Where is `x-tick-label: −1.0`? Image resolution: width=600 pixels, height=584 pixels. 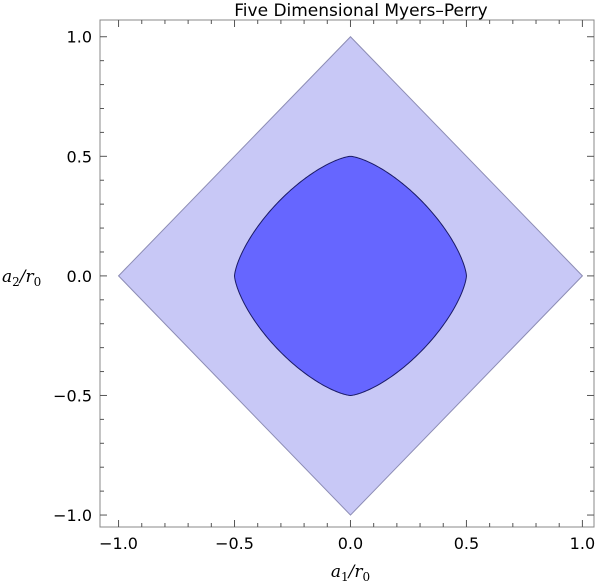 x-tick-label: −1.0 is located at coordinates (118, 543).